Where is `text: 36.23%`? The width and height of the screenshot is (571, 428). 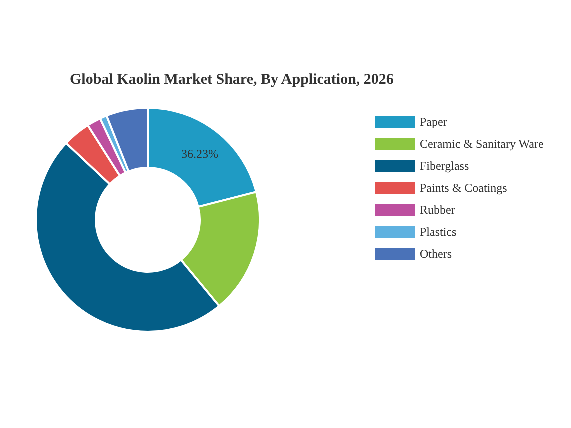
text: 36.23% is located at coordinates (200, 154).